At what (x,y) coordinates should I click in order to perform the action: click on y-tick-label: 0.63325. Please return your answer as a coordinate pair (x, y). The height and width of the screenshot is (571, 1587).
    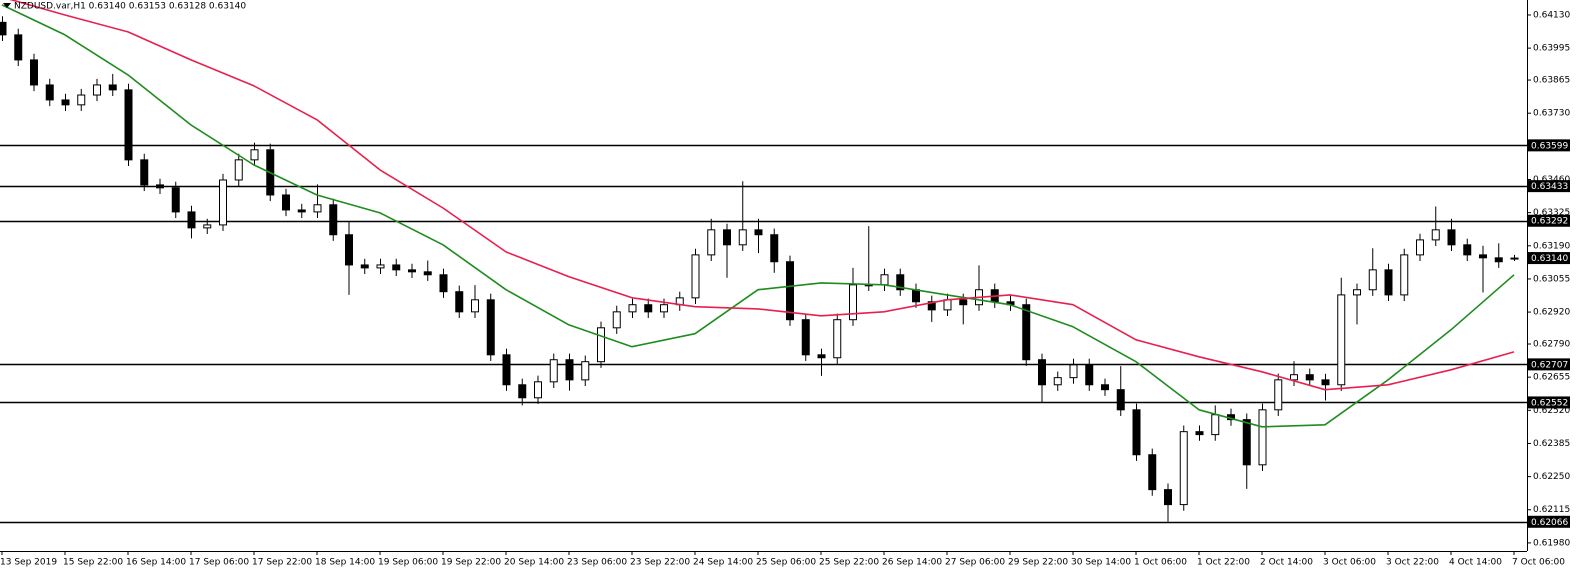
    Looking at the image, I should click on (1551, 213).